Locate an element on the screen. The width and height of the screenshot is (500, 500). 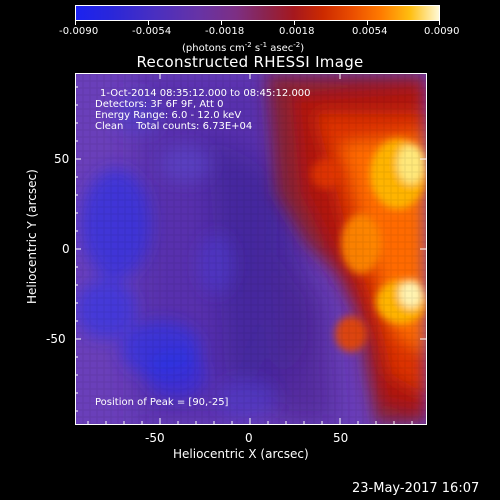
colorbar-ticks is located at coordinates (250, 20).